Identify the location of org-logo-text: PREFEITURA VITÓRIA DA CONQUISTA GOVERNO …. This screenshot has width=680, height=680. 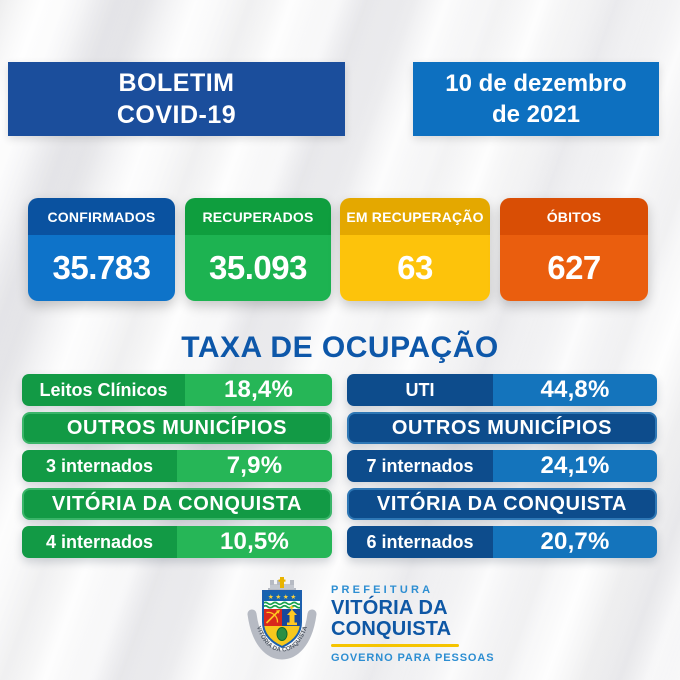
(412, 624).